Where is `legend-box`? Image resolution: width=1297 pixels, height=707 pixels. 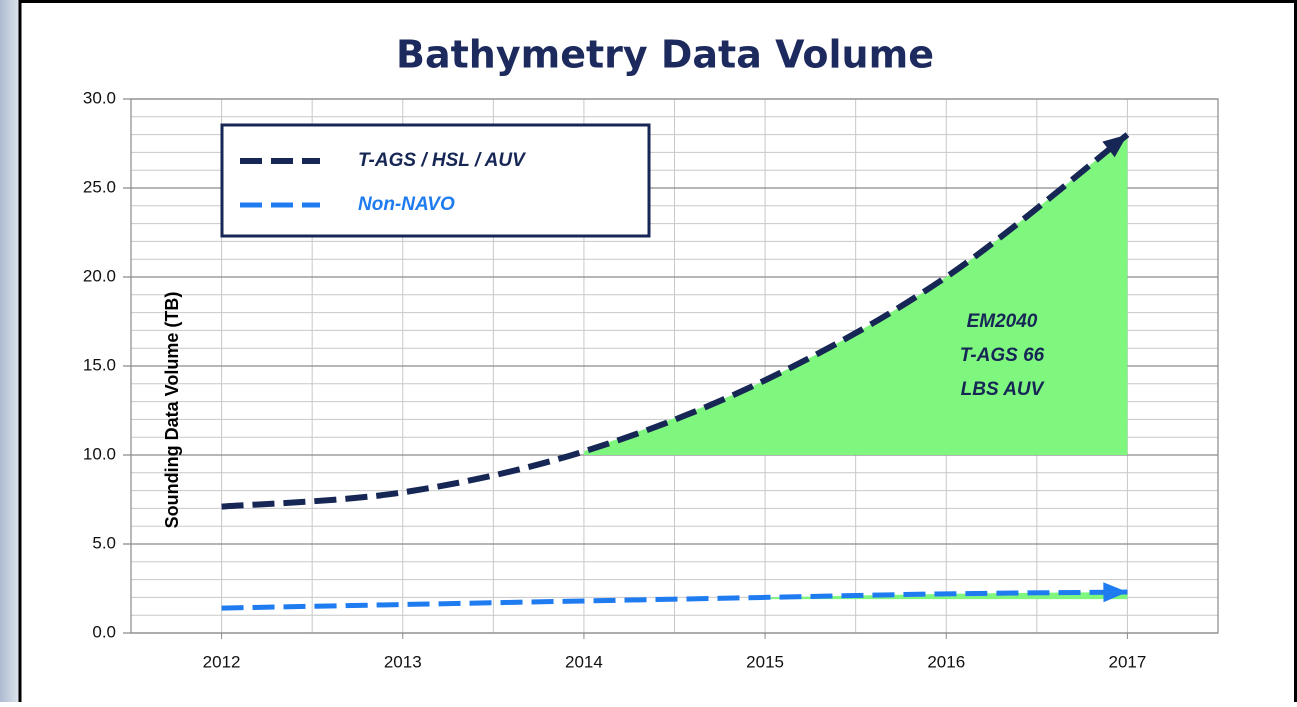 legend-box is located at coordinates (435, 180).